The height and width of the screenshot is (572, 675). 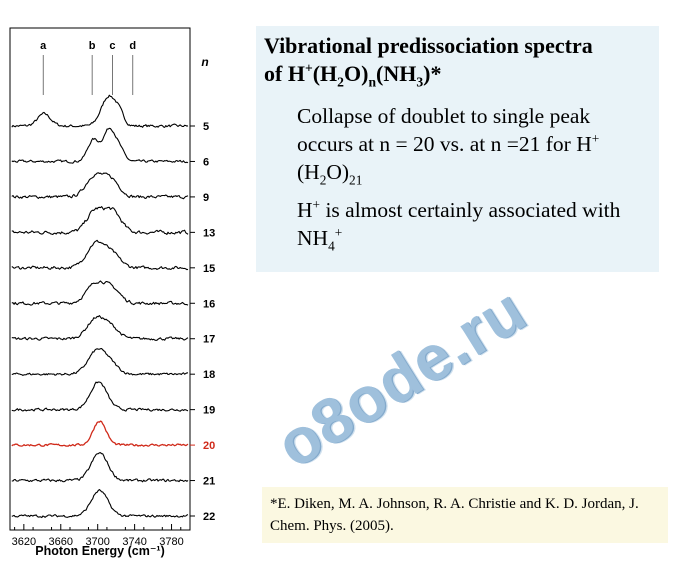 I want to click on peak-marker-label: d, so click(x=132, y=46).